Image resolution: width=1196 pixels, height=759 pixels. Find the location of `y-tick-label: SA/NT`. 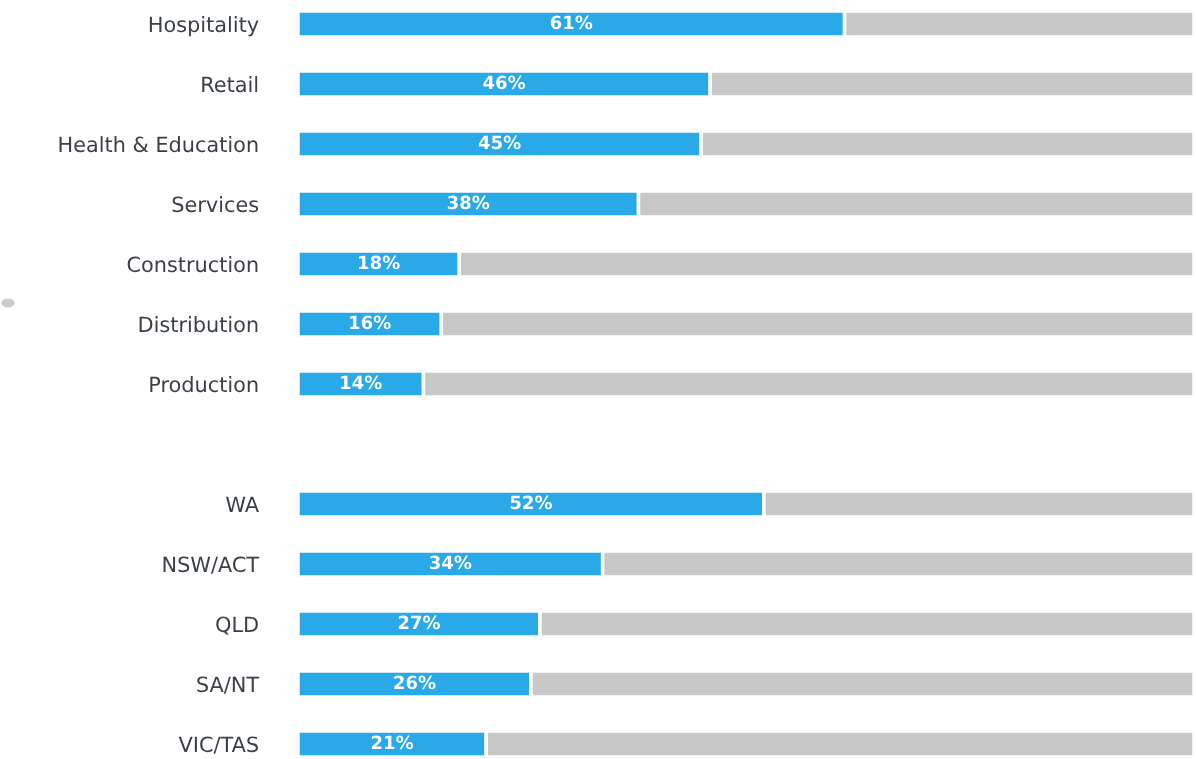

y-tick-label: SA/NT is located at coordinates (228, 685).